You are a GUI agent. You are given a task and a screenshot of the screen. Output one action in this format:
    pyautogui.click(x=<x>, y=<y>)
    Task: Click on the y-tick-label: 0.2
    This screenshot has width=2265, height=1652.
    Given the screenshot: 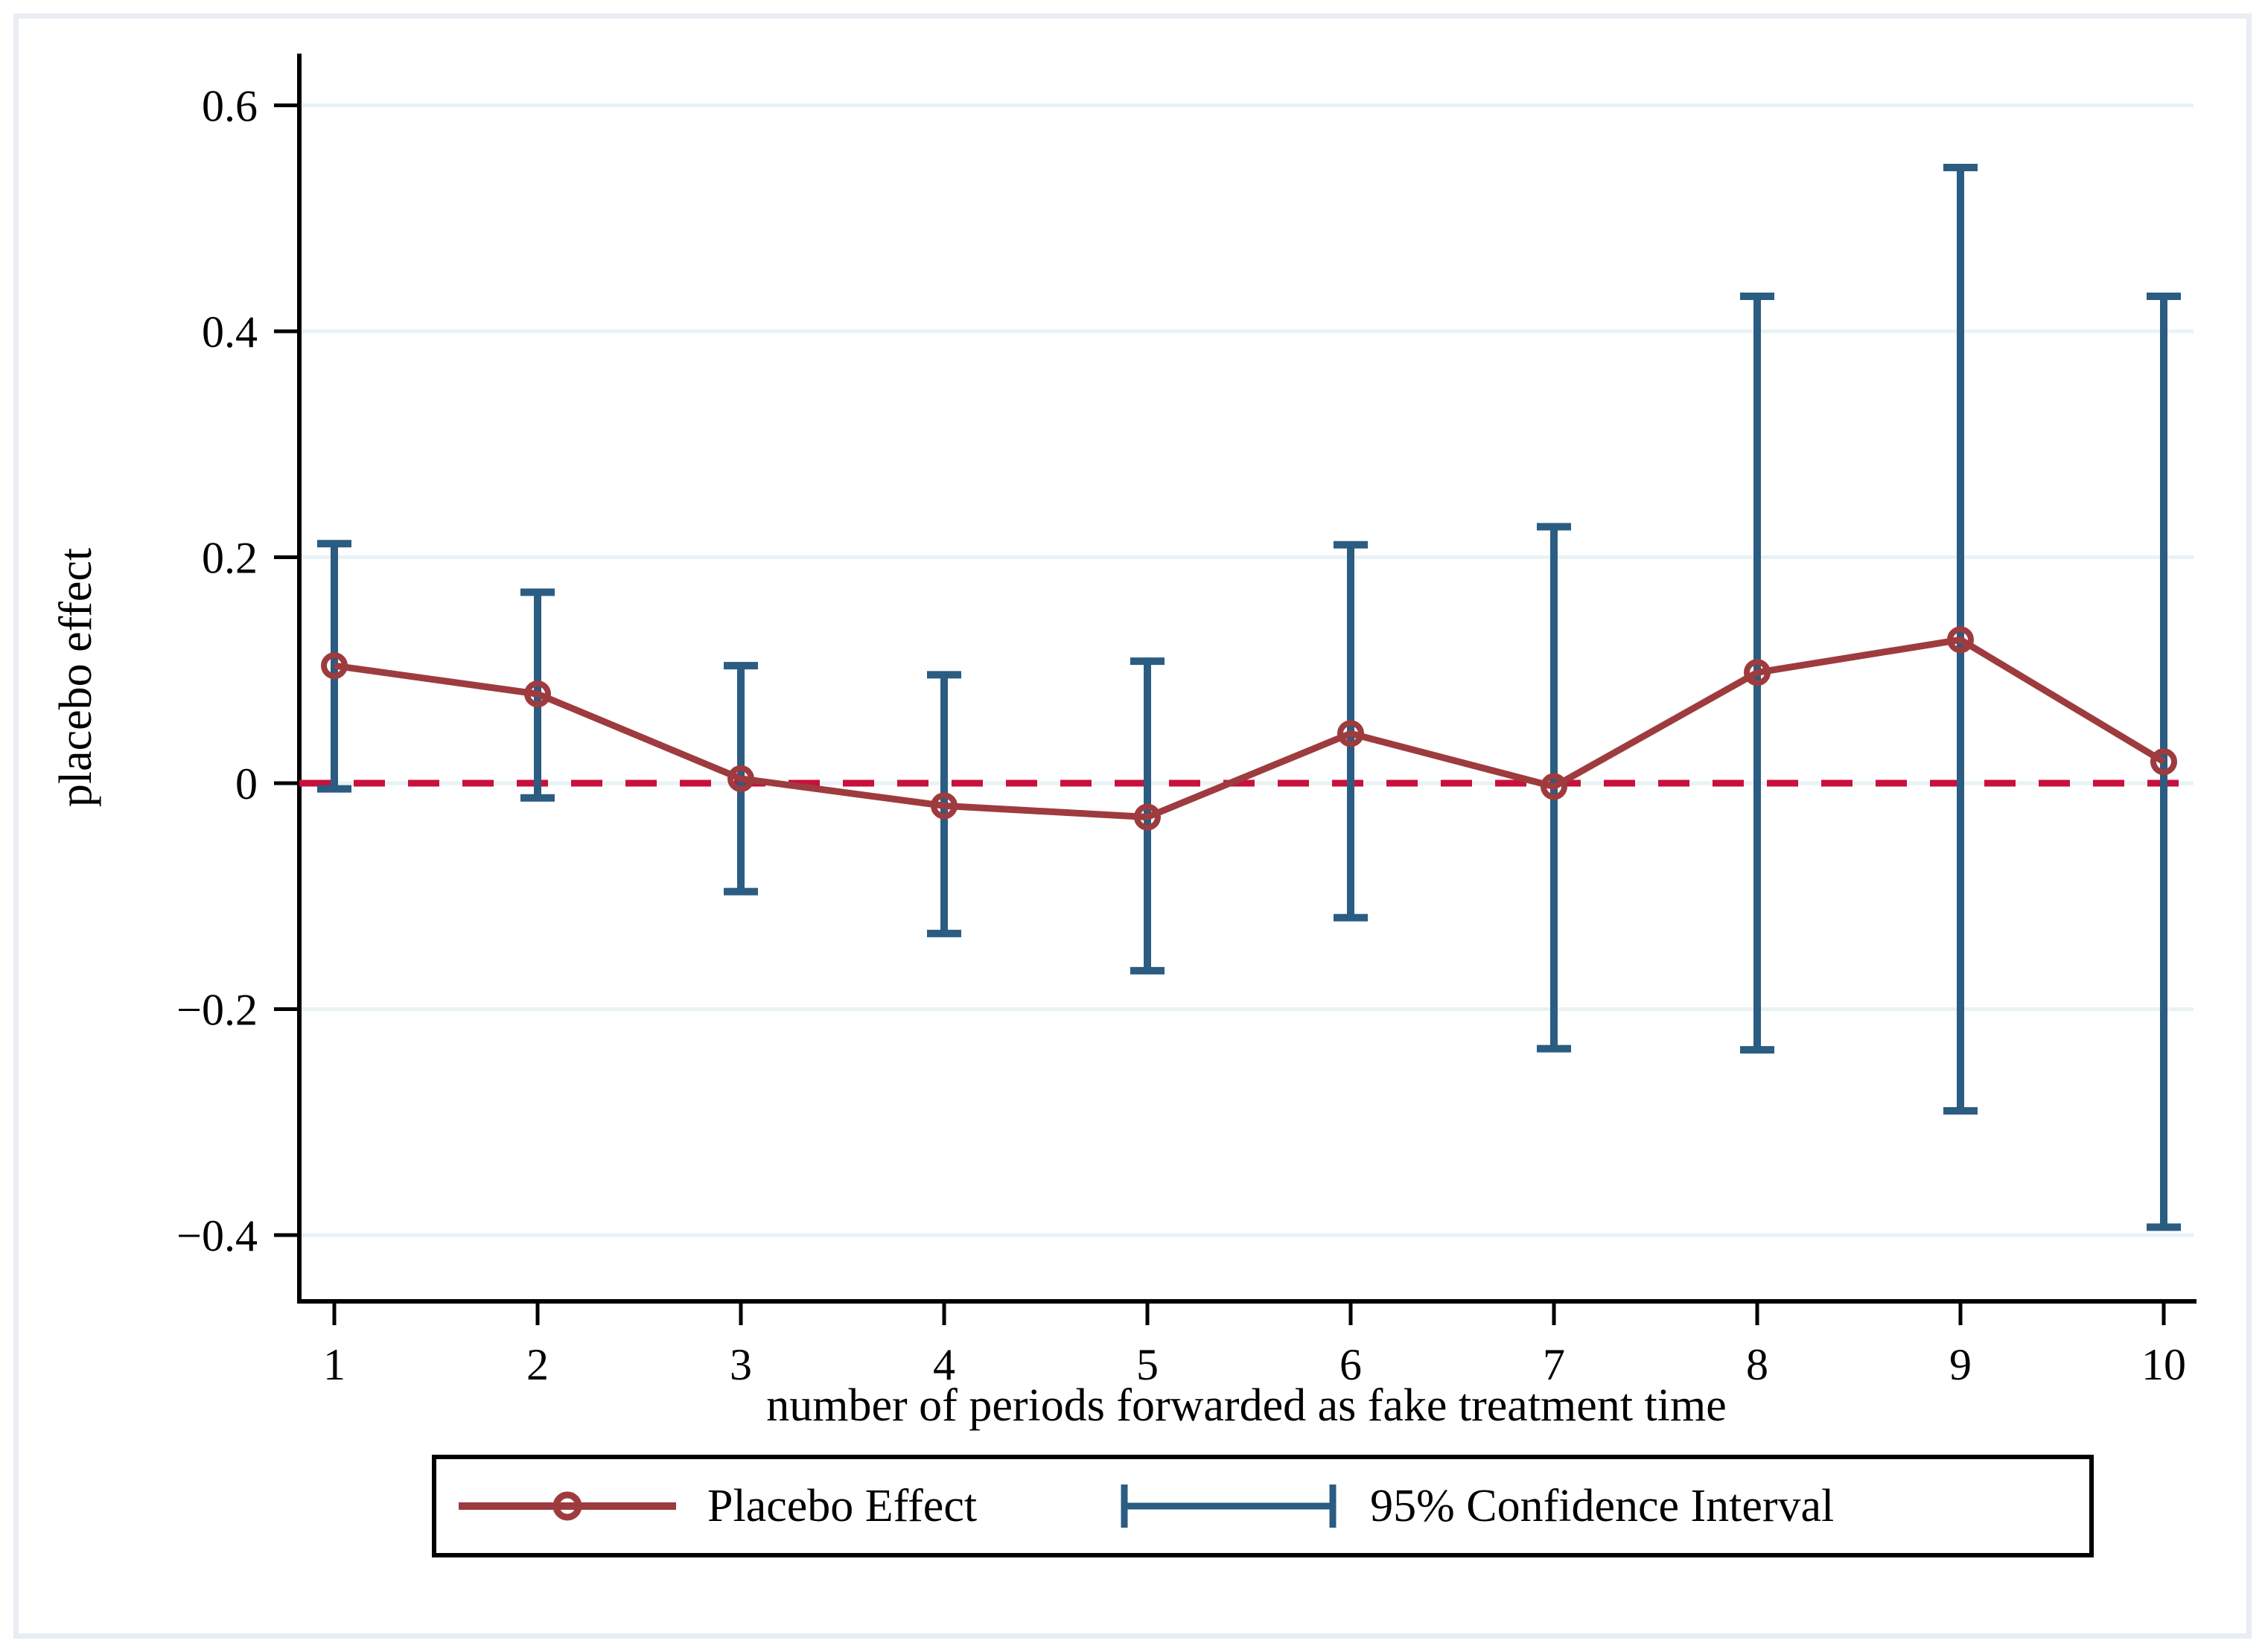 What is the action you would take?
    pyautogui.click(x=230, y=558)
    